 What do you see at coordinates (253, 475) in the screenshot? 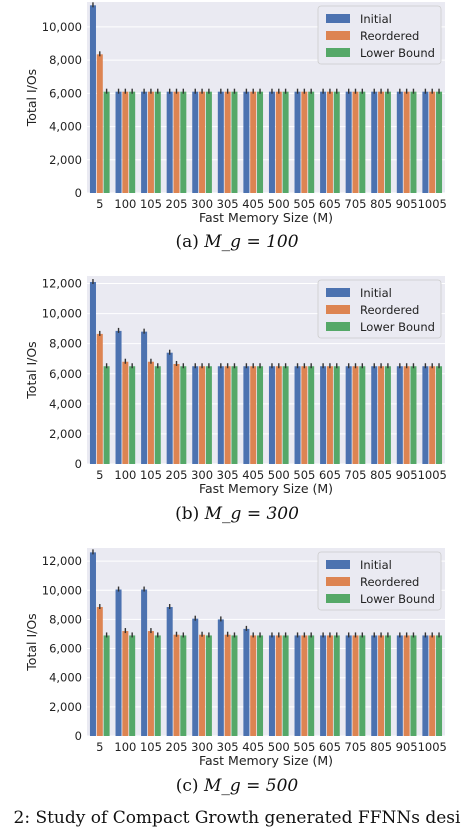
I see `x-tick-label: 405` at bounding box center [253, 475].